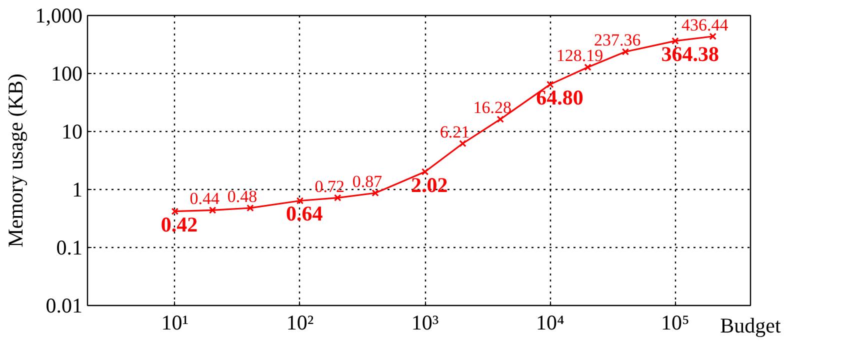  I want to click on x-tick-label: 10⁴, so click(550, 322).